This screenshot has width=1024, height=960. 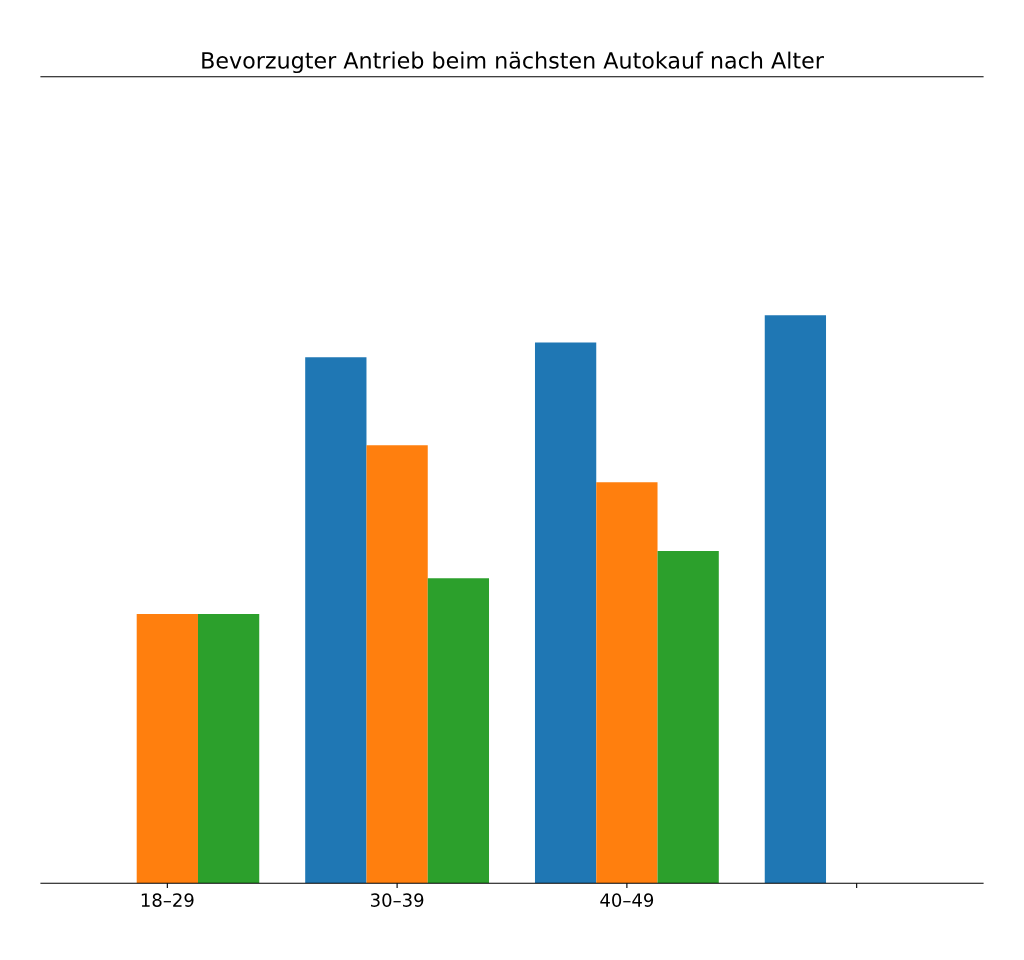 What do you see at coordinates (167, 900) in the screenshot?
I see `x-tick-label: 18–29` at bounding box center [167, 900].